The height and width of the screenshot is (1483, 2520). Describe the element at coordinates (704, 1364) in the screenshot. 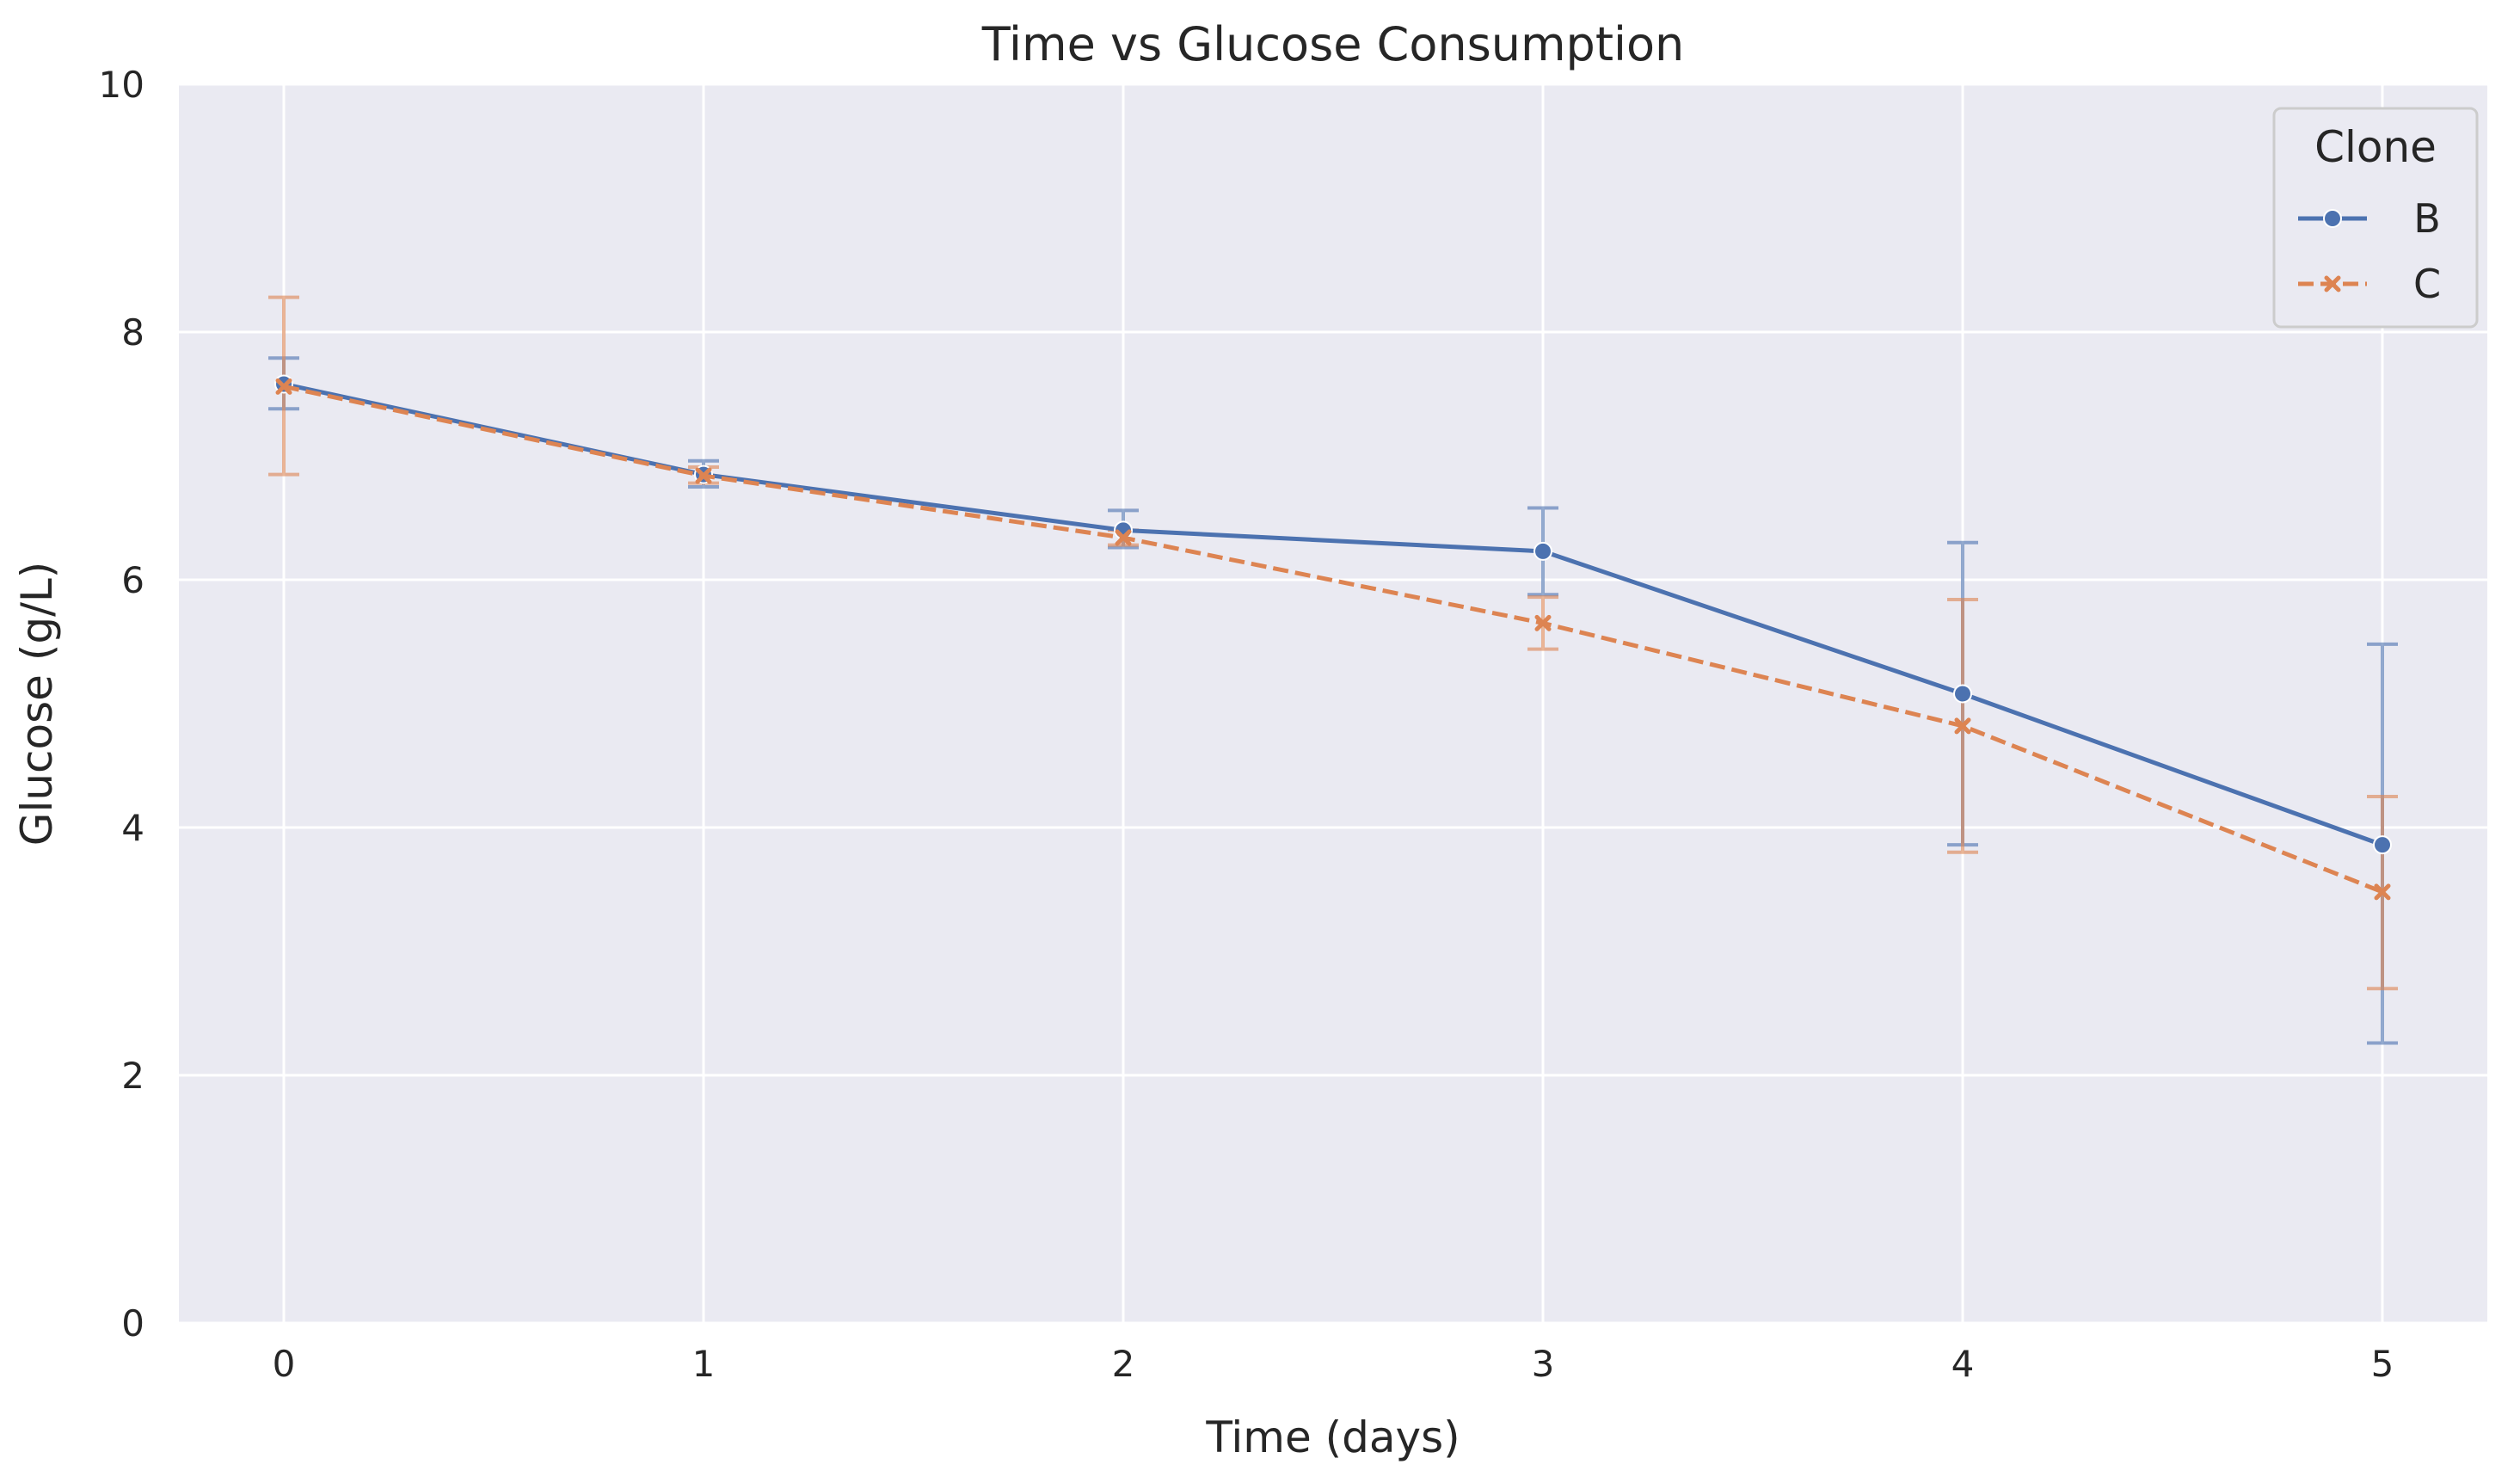

I see `x-tick-label-1: 1` at that location.